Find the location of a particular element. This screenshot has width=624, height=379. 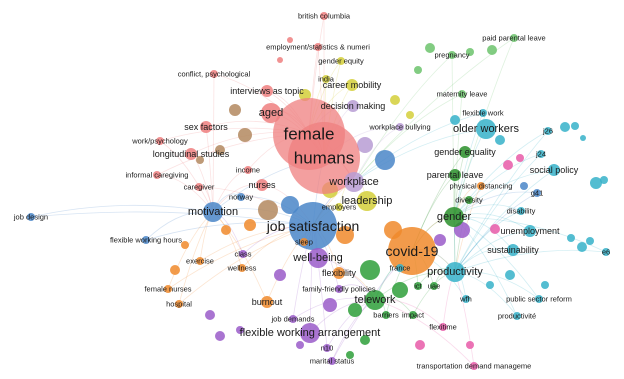

label-flexitime: flexitime is located at coordinates (443, 327).